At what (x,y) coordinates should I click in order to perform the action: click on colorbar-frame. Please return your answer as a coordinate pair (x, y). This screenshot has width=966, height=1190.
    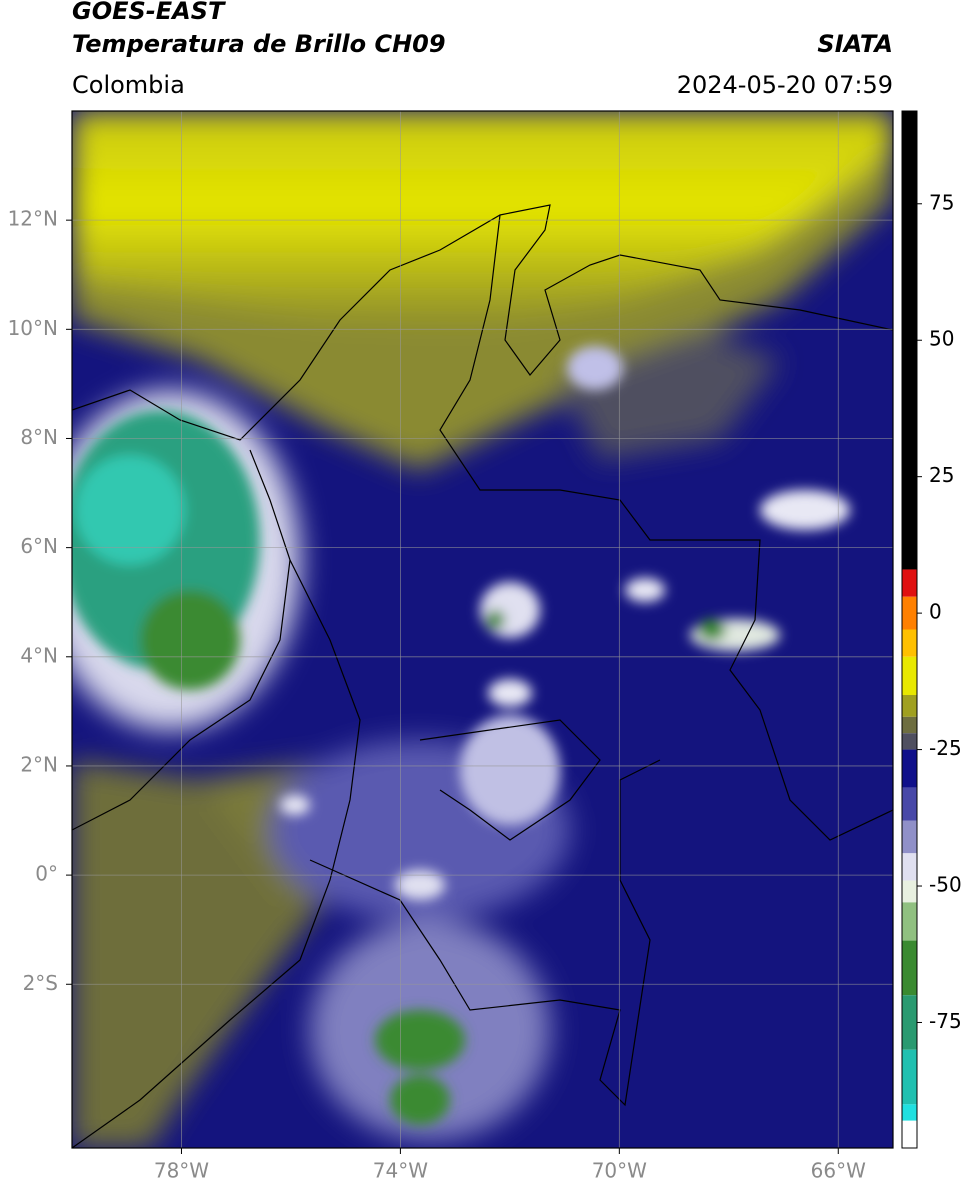
    Looking at the image, I should click on (909, 629).